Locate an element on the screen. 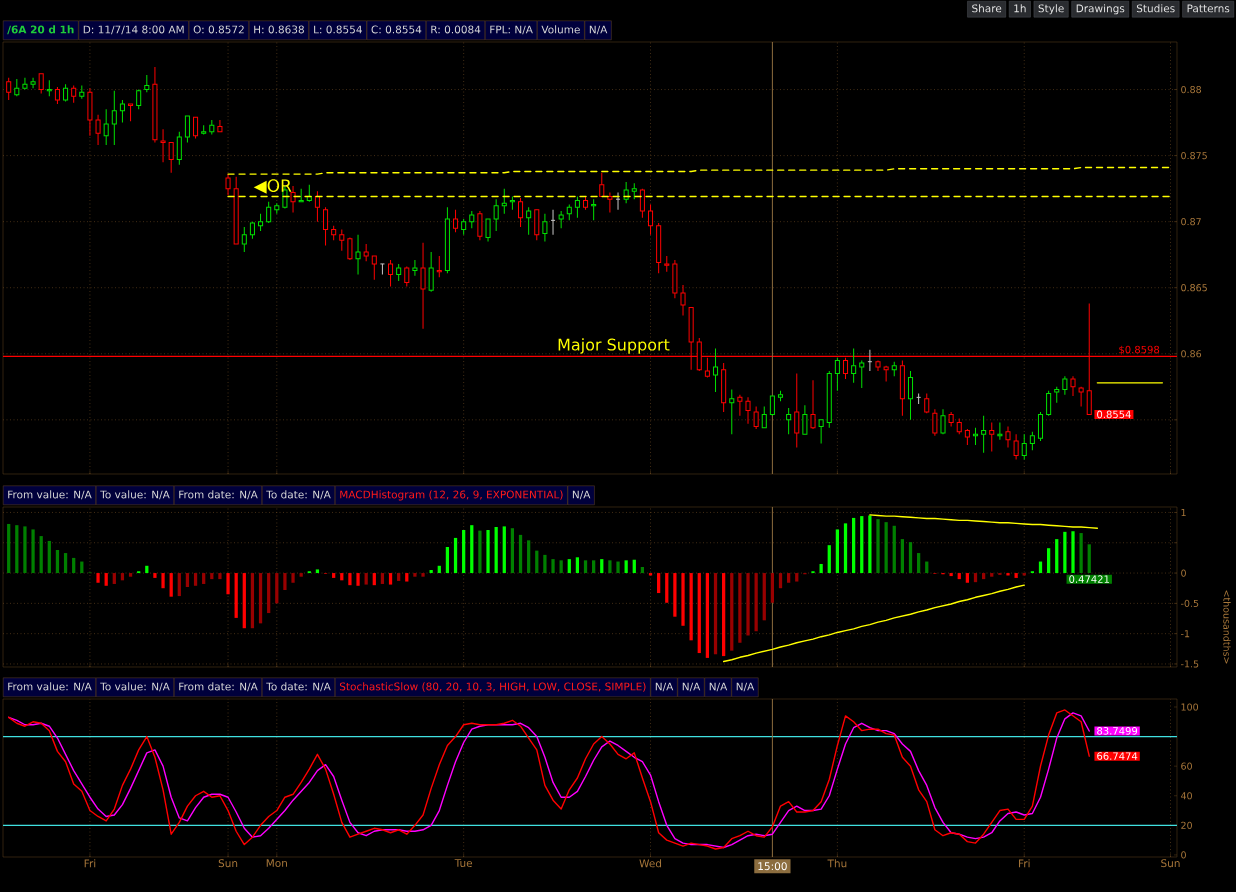  x-tick-label: Tue is located at coordinates (463, 863).